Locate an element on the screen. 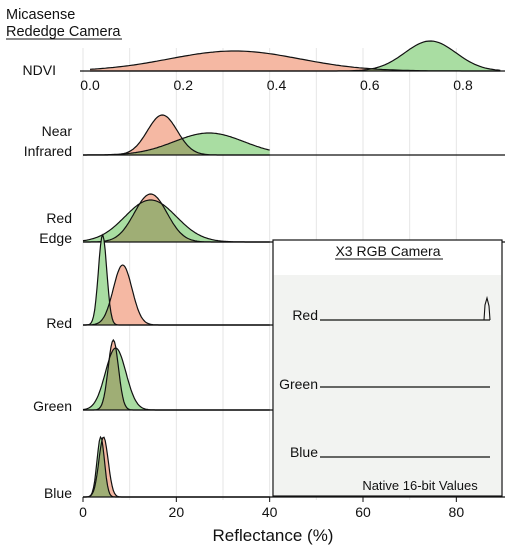 The height and width of the screenshot is (550, 509). ndvi-tick-label: 0.6 is located at coordinates (370, 85).